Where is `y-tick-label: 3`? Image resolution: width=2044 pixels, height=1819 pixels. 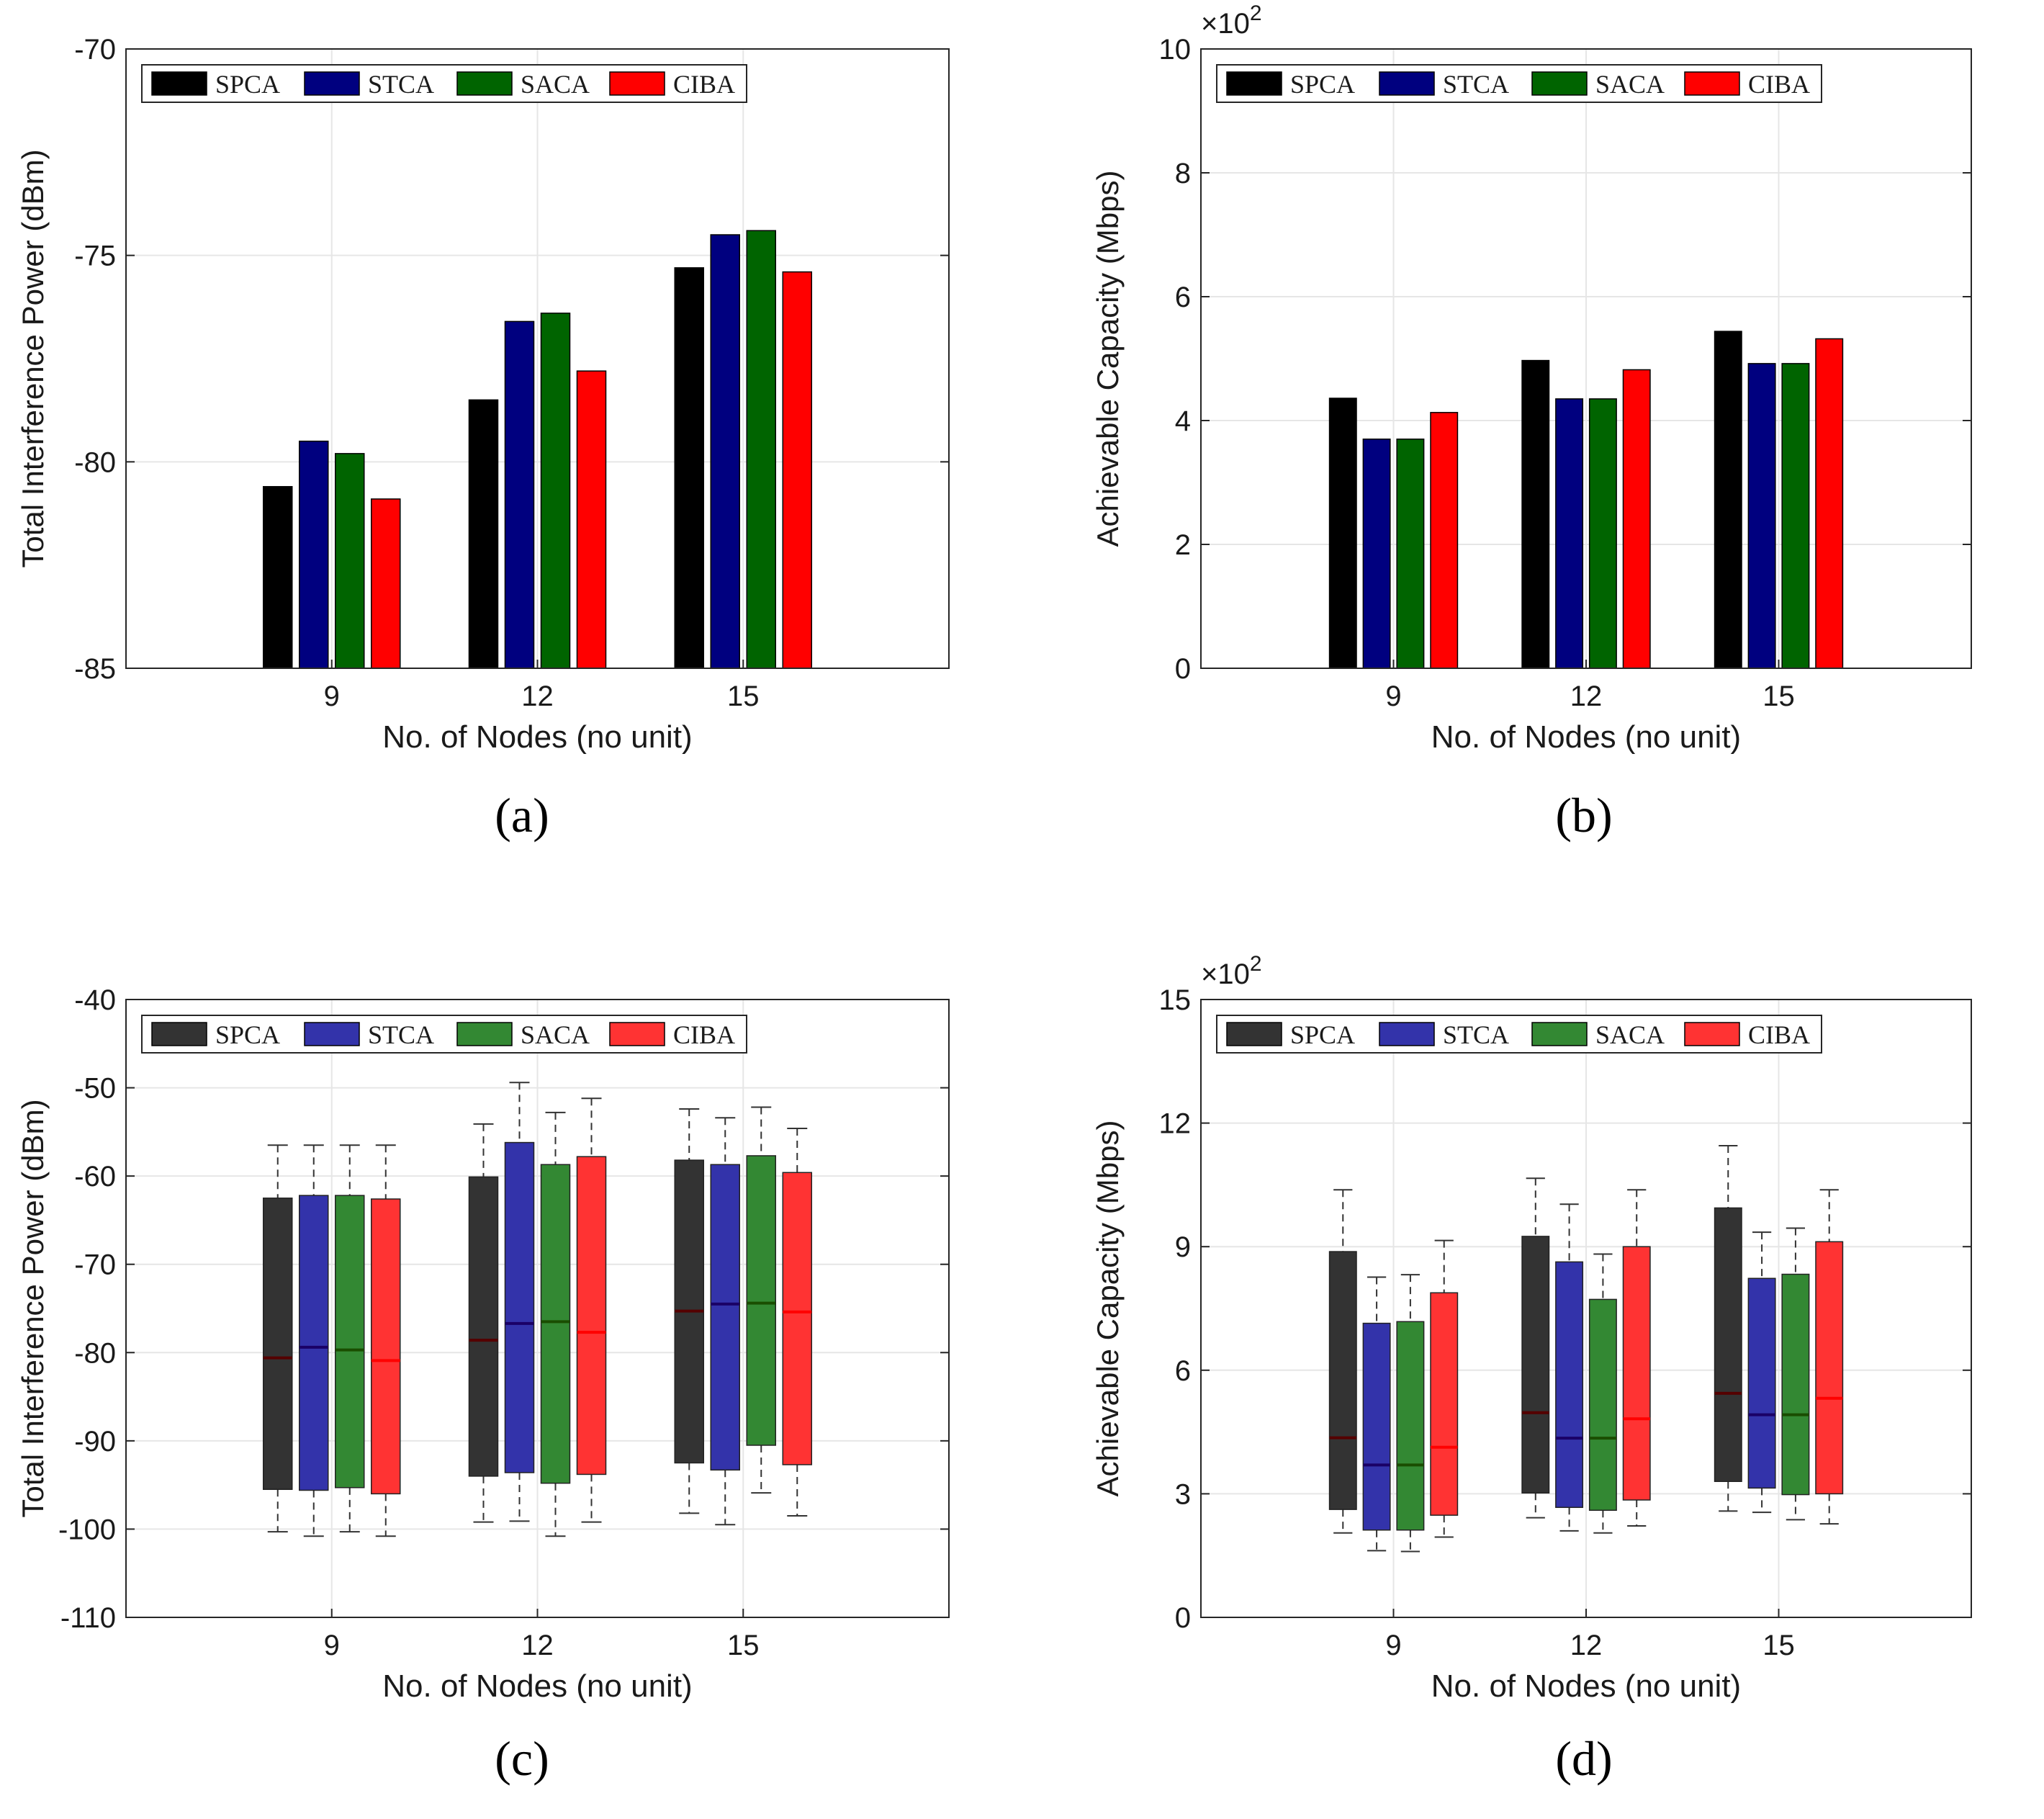 y-tick-label: 3 is located at coordinates (1183, 1494).